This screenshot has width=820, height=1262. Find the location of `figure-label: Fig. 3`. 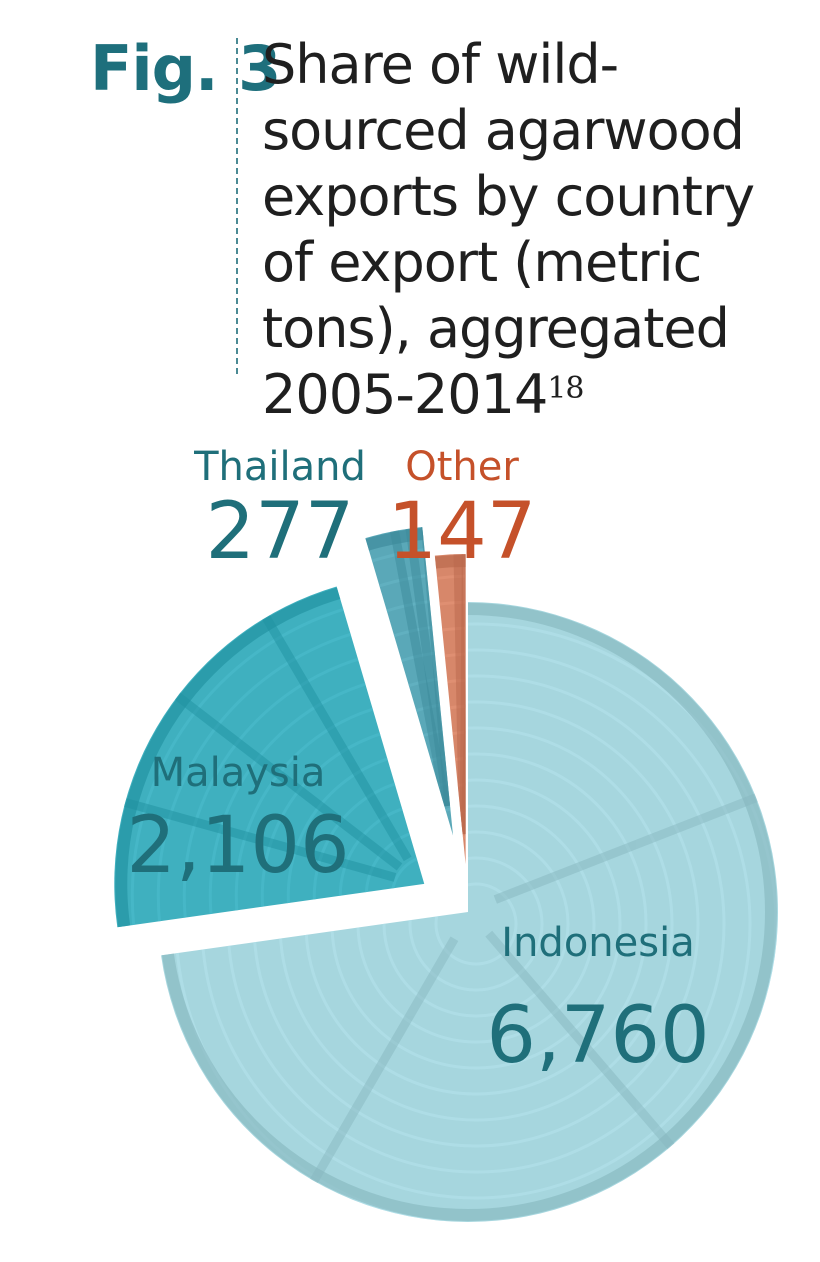

figure-label: Fig. 3 is located at coordinates (185, 68).